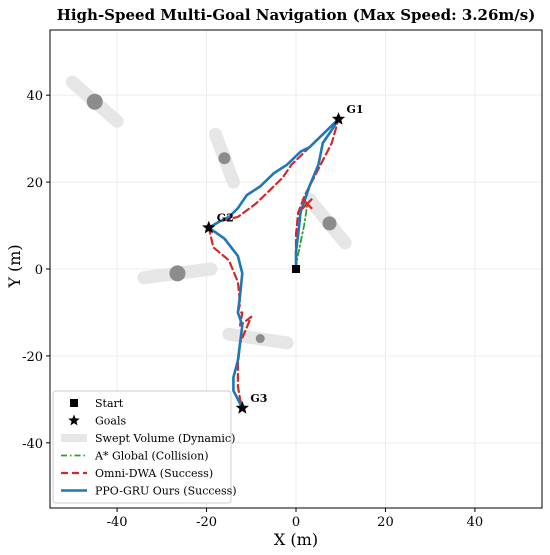 This screenshot has height=555, width=550. I want to click on y-tick-label: 0, so click(39, 270).